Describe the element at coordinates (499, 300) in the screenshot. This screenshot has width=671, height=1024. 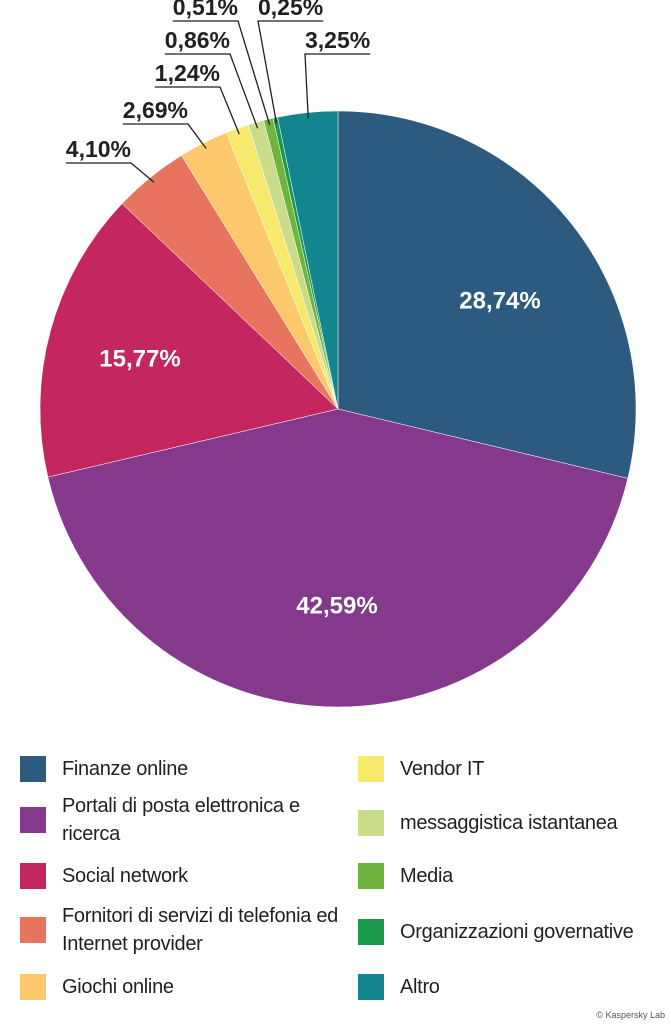
I see `value-label: 28,74%` at that location.